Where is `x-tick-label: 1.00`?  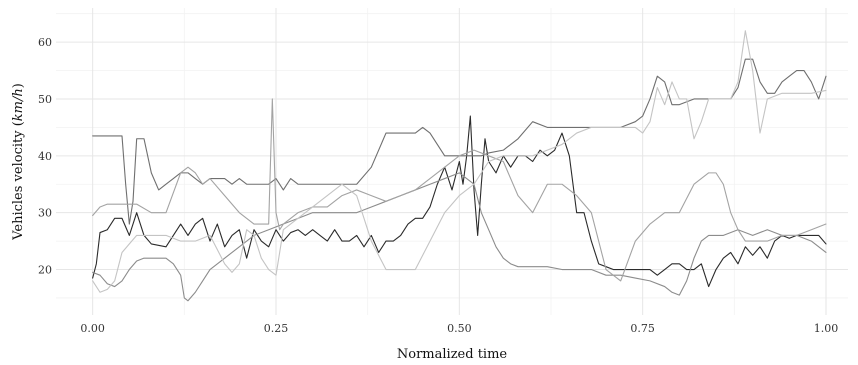
x-tick-label: 1.00 is located at coordinates (826, 328).